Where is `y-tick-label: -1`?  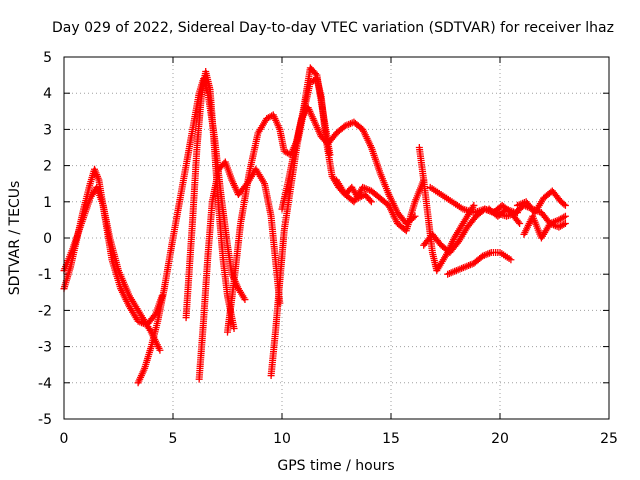 y-tick-label: -1 is located at coordinates (45, 275).